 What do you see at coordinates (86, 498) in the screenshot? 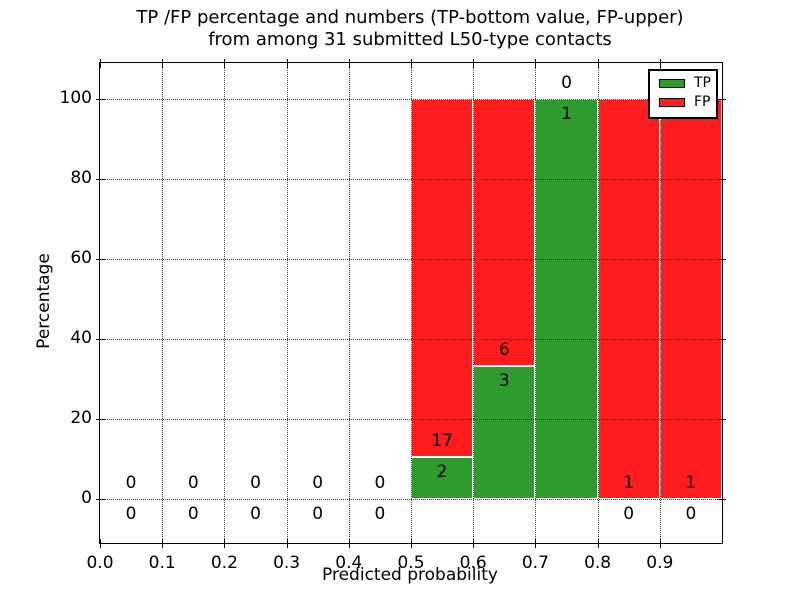
I see `y-tick-label: 0` at bounding box center [86, 498].